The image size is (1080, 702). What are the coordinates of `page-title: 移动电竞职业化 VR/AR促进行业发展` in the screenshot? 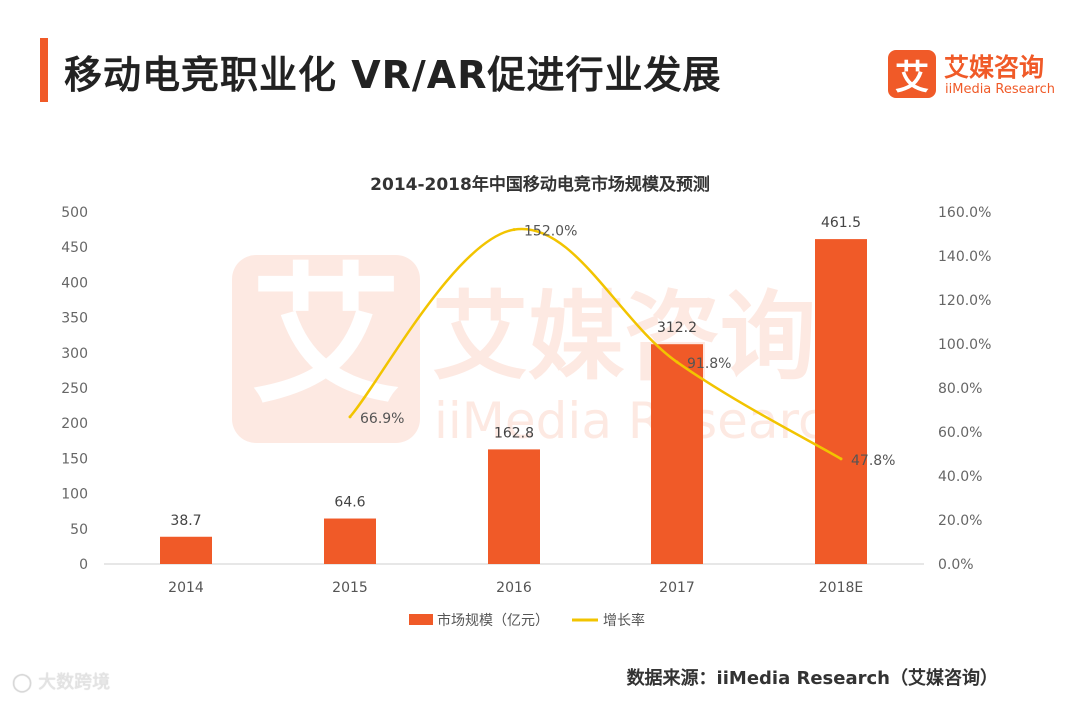 It's located at (393, 75).